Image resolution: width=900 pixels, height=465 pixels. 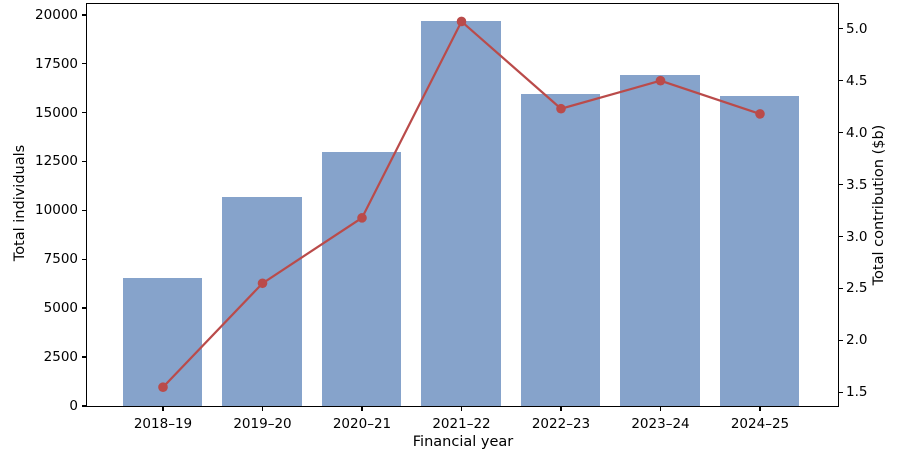 What do you see at coordinates (361, 279) in the screenshot?
I see `bar-2020–21` at bounding box center [361, 279].